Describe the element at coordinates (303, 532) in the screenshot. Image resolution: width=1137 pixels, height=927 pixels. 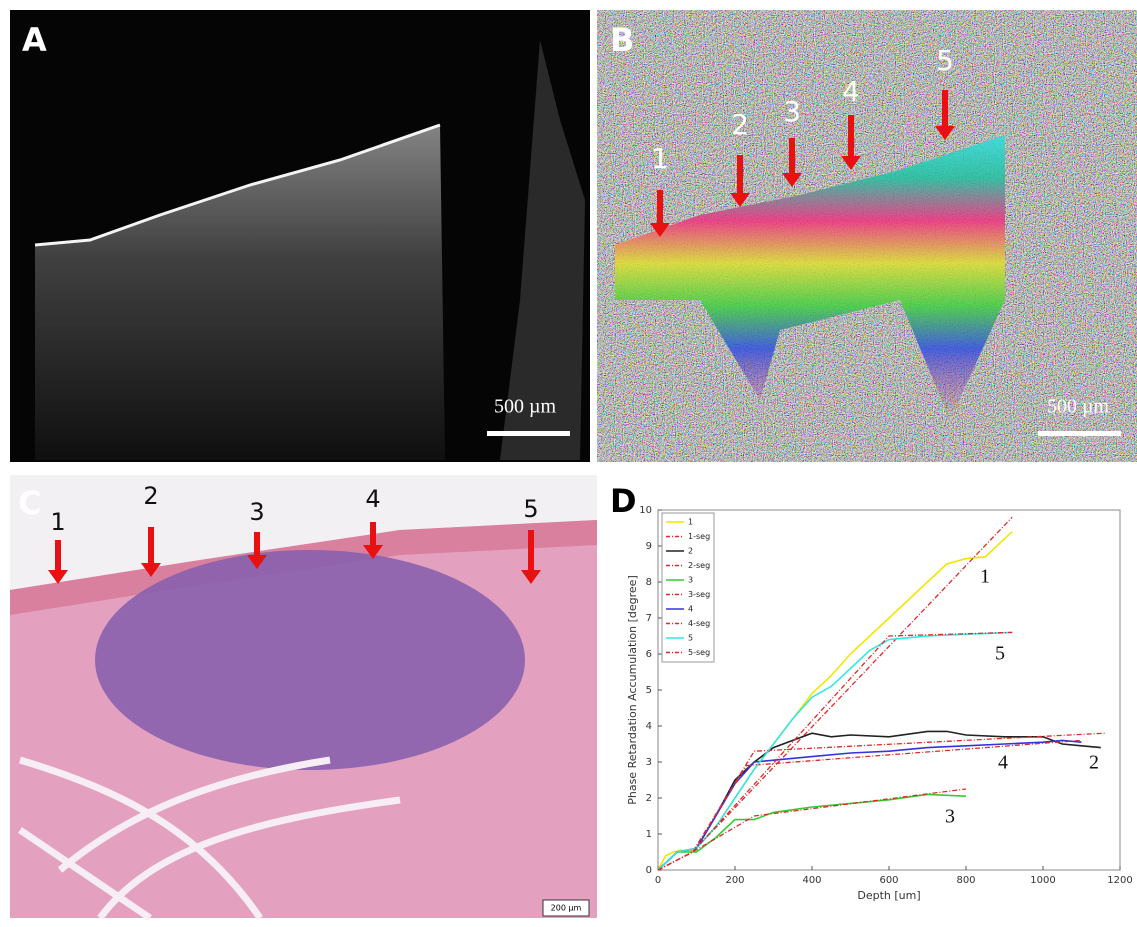
I see `background-area` at that location.